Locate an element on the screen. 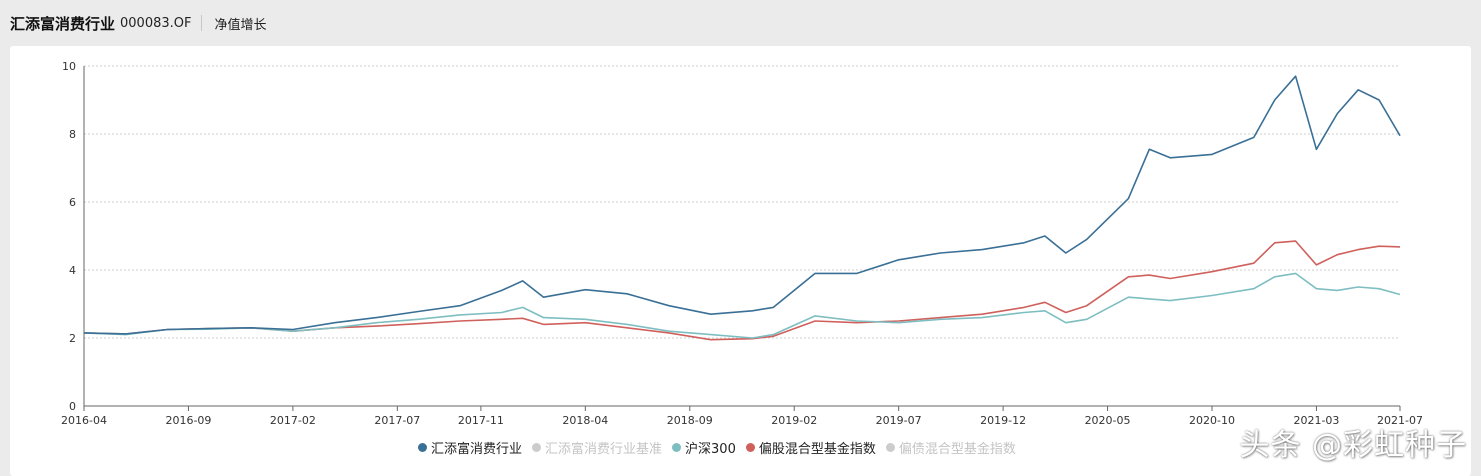  chart-legend: 汇添富消费行业 汇添富消费行业基准 沪深300 偏股混合型基金指数 偏债混合型基金指数 is located at coordinates (722, 447).